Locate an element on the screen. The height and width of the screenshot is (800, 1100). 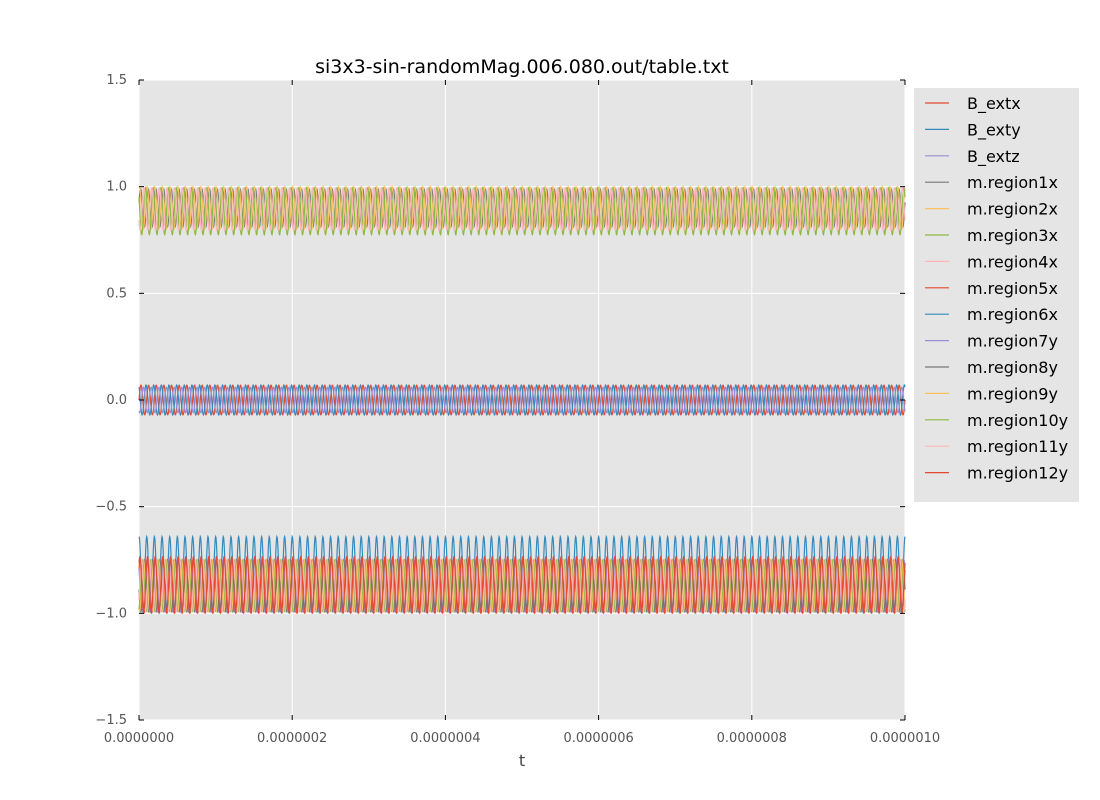
series-line-m-region11y is located at coordinates (522, 585).